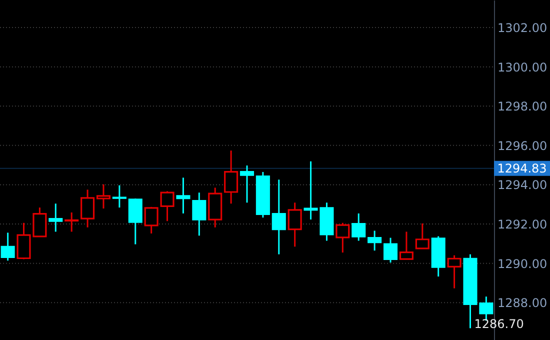  I want to click on annotation: 1286.70, so click(499, 324).